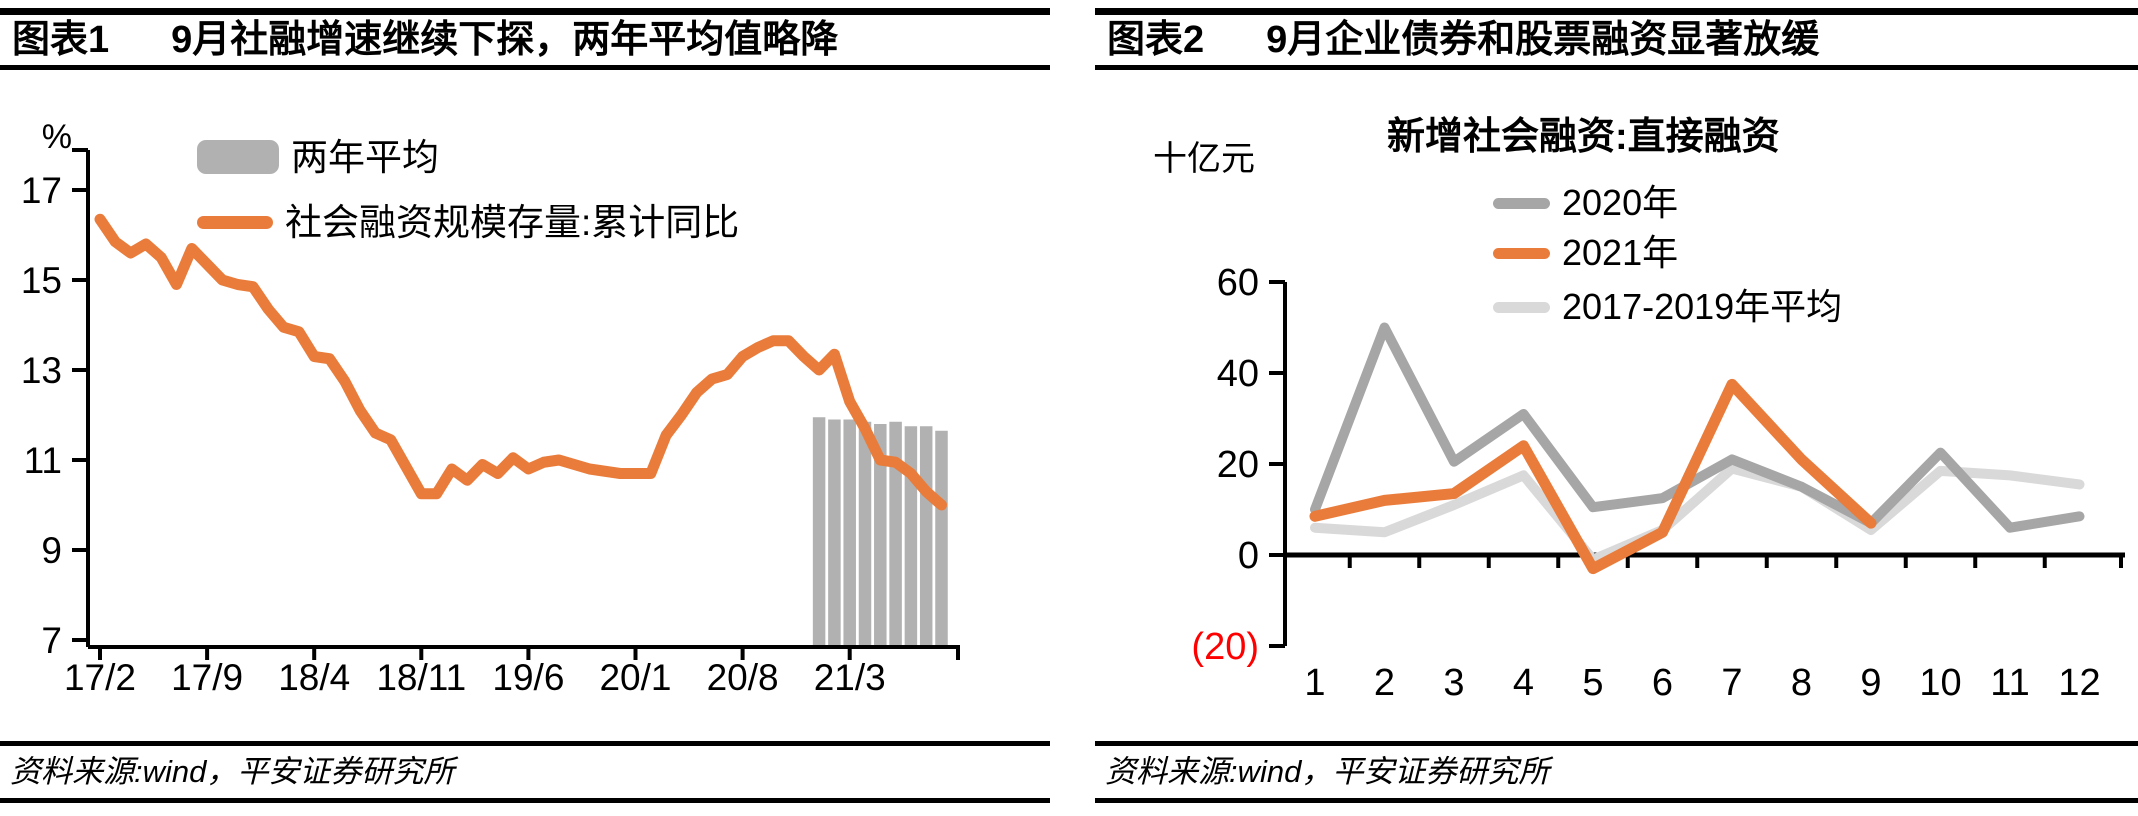  I want to click on x-tick-label: 12, so click(2079, 683).